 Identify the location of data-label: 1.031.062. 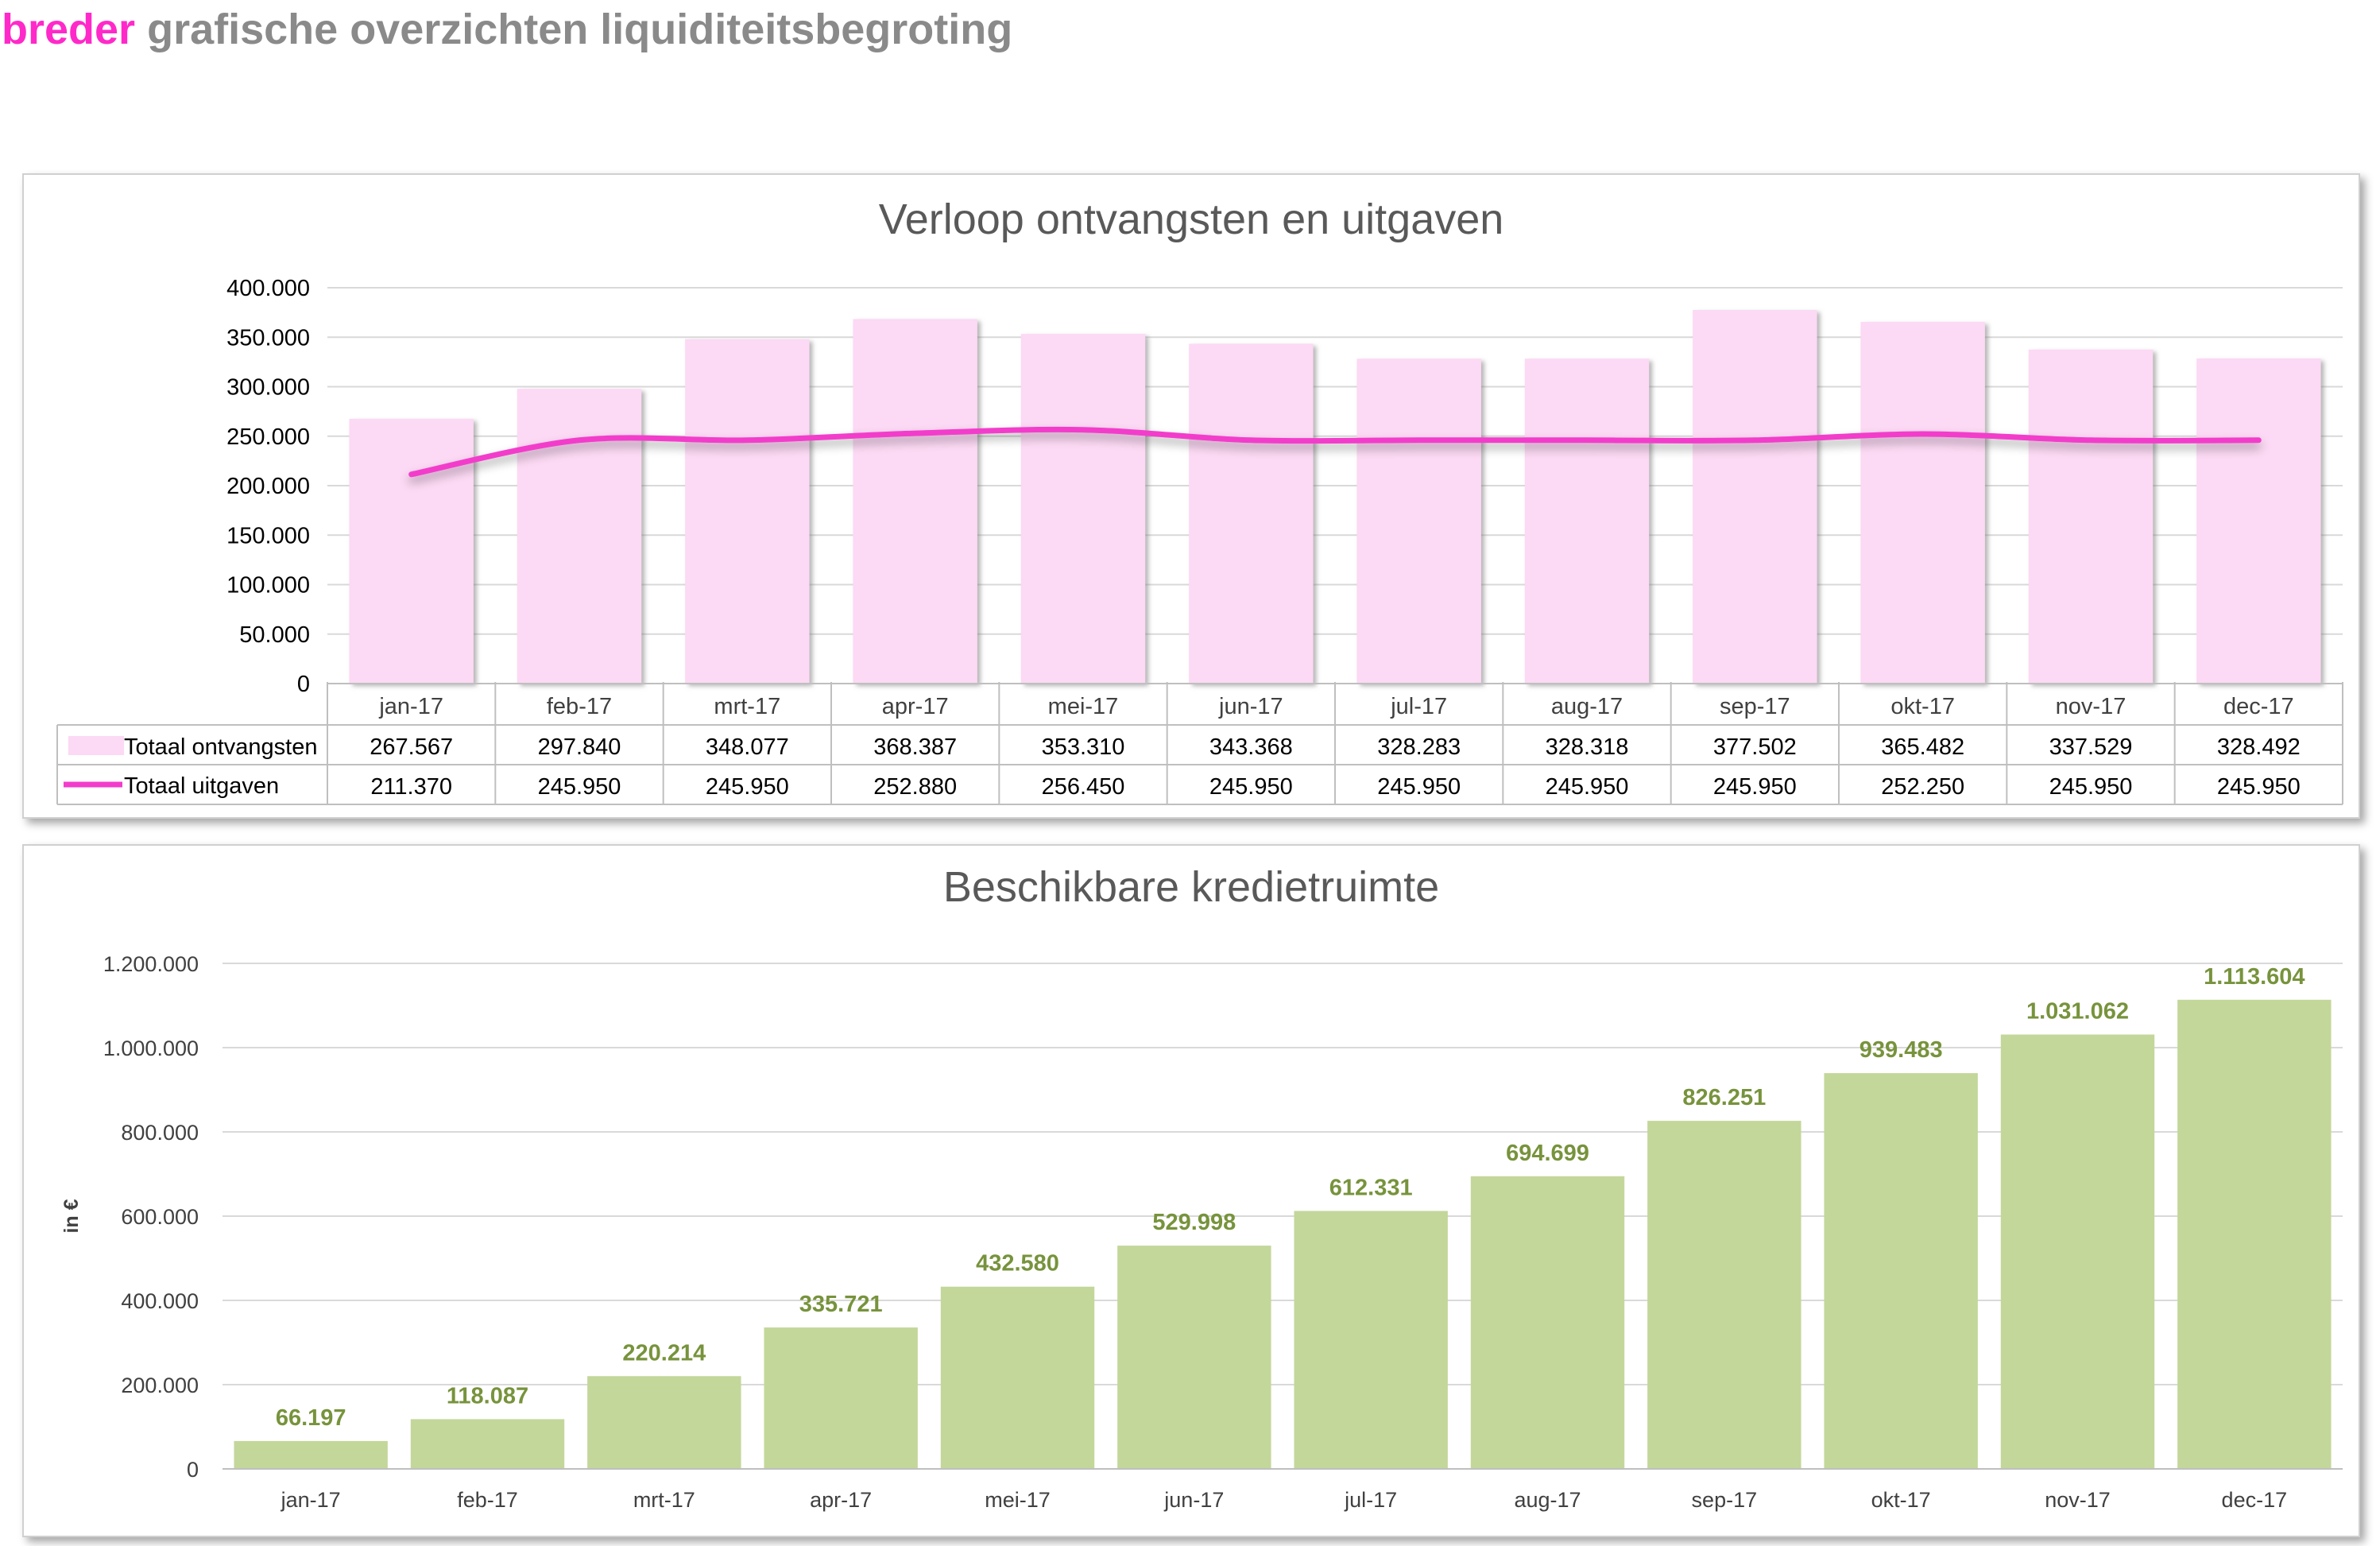
(2077, 1012).